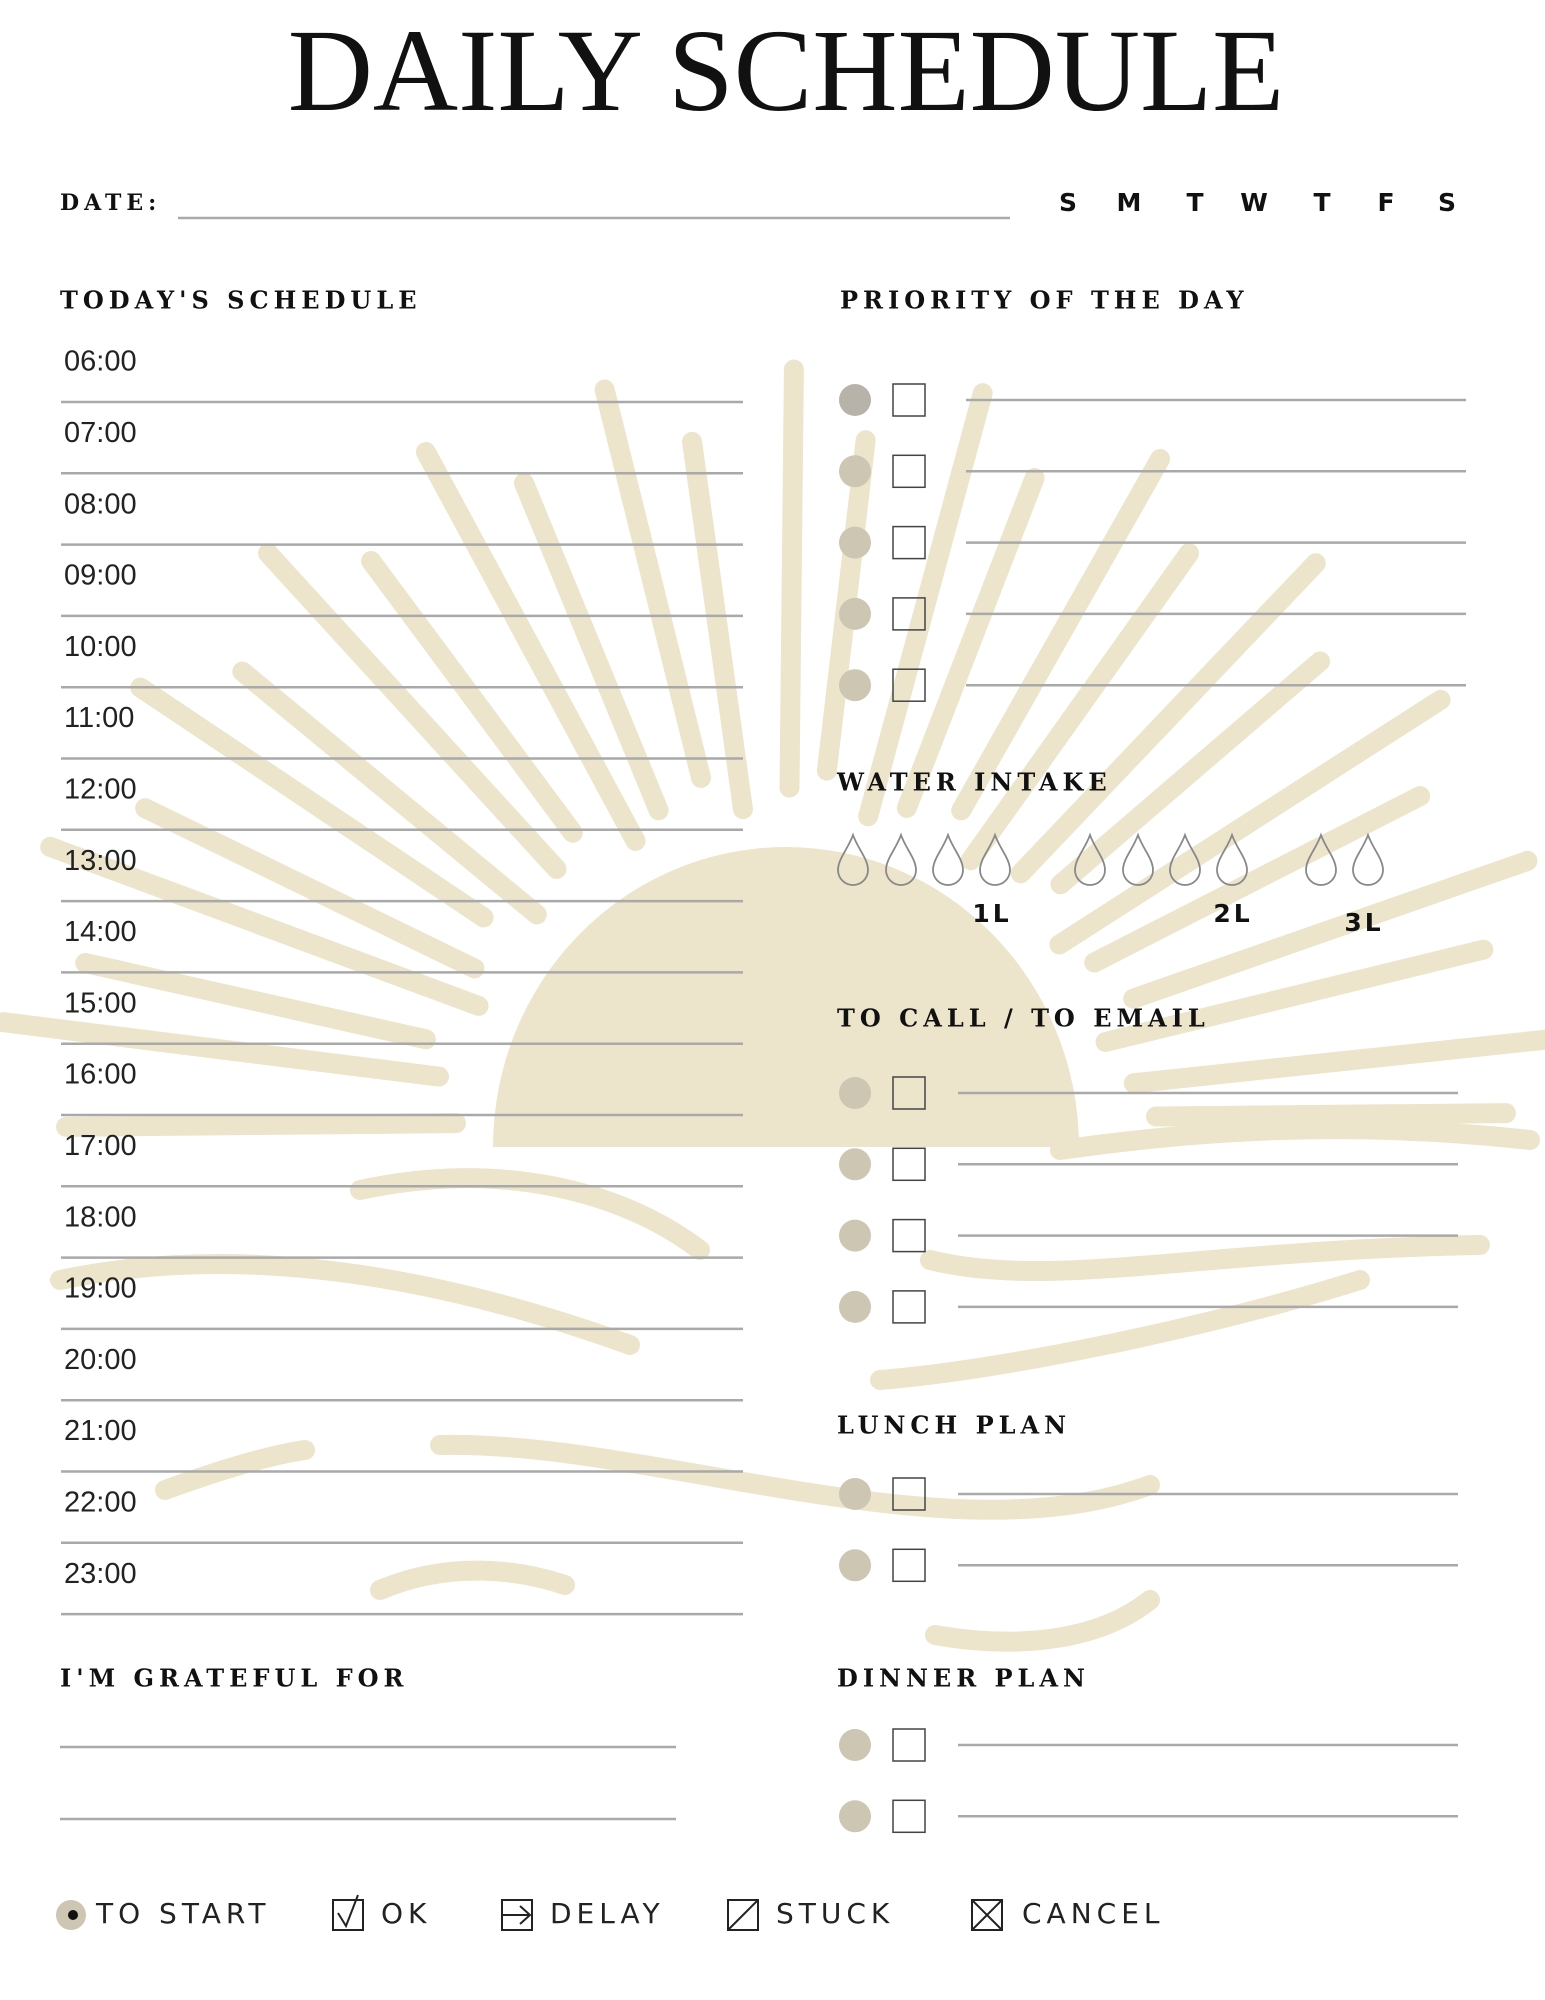 The width and height of the screenshot is (1545, 2000). Describe the element at coordinates (991, 913) in the screenshot. I see `water-label: 1L` at that location.